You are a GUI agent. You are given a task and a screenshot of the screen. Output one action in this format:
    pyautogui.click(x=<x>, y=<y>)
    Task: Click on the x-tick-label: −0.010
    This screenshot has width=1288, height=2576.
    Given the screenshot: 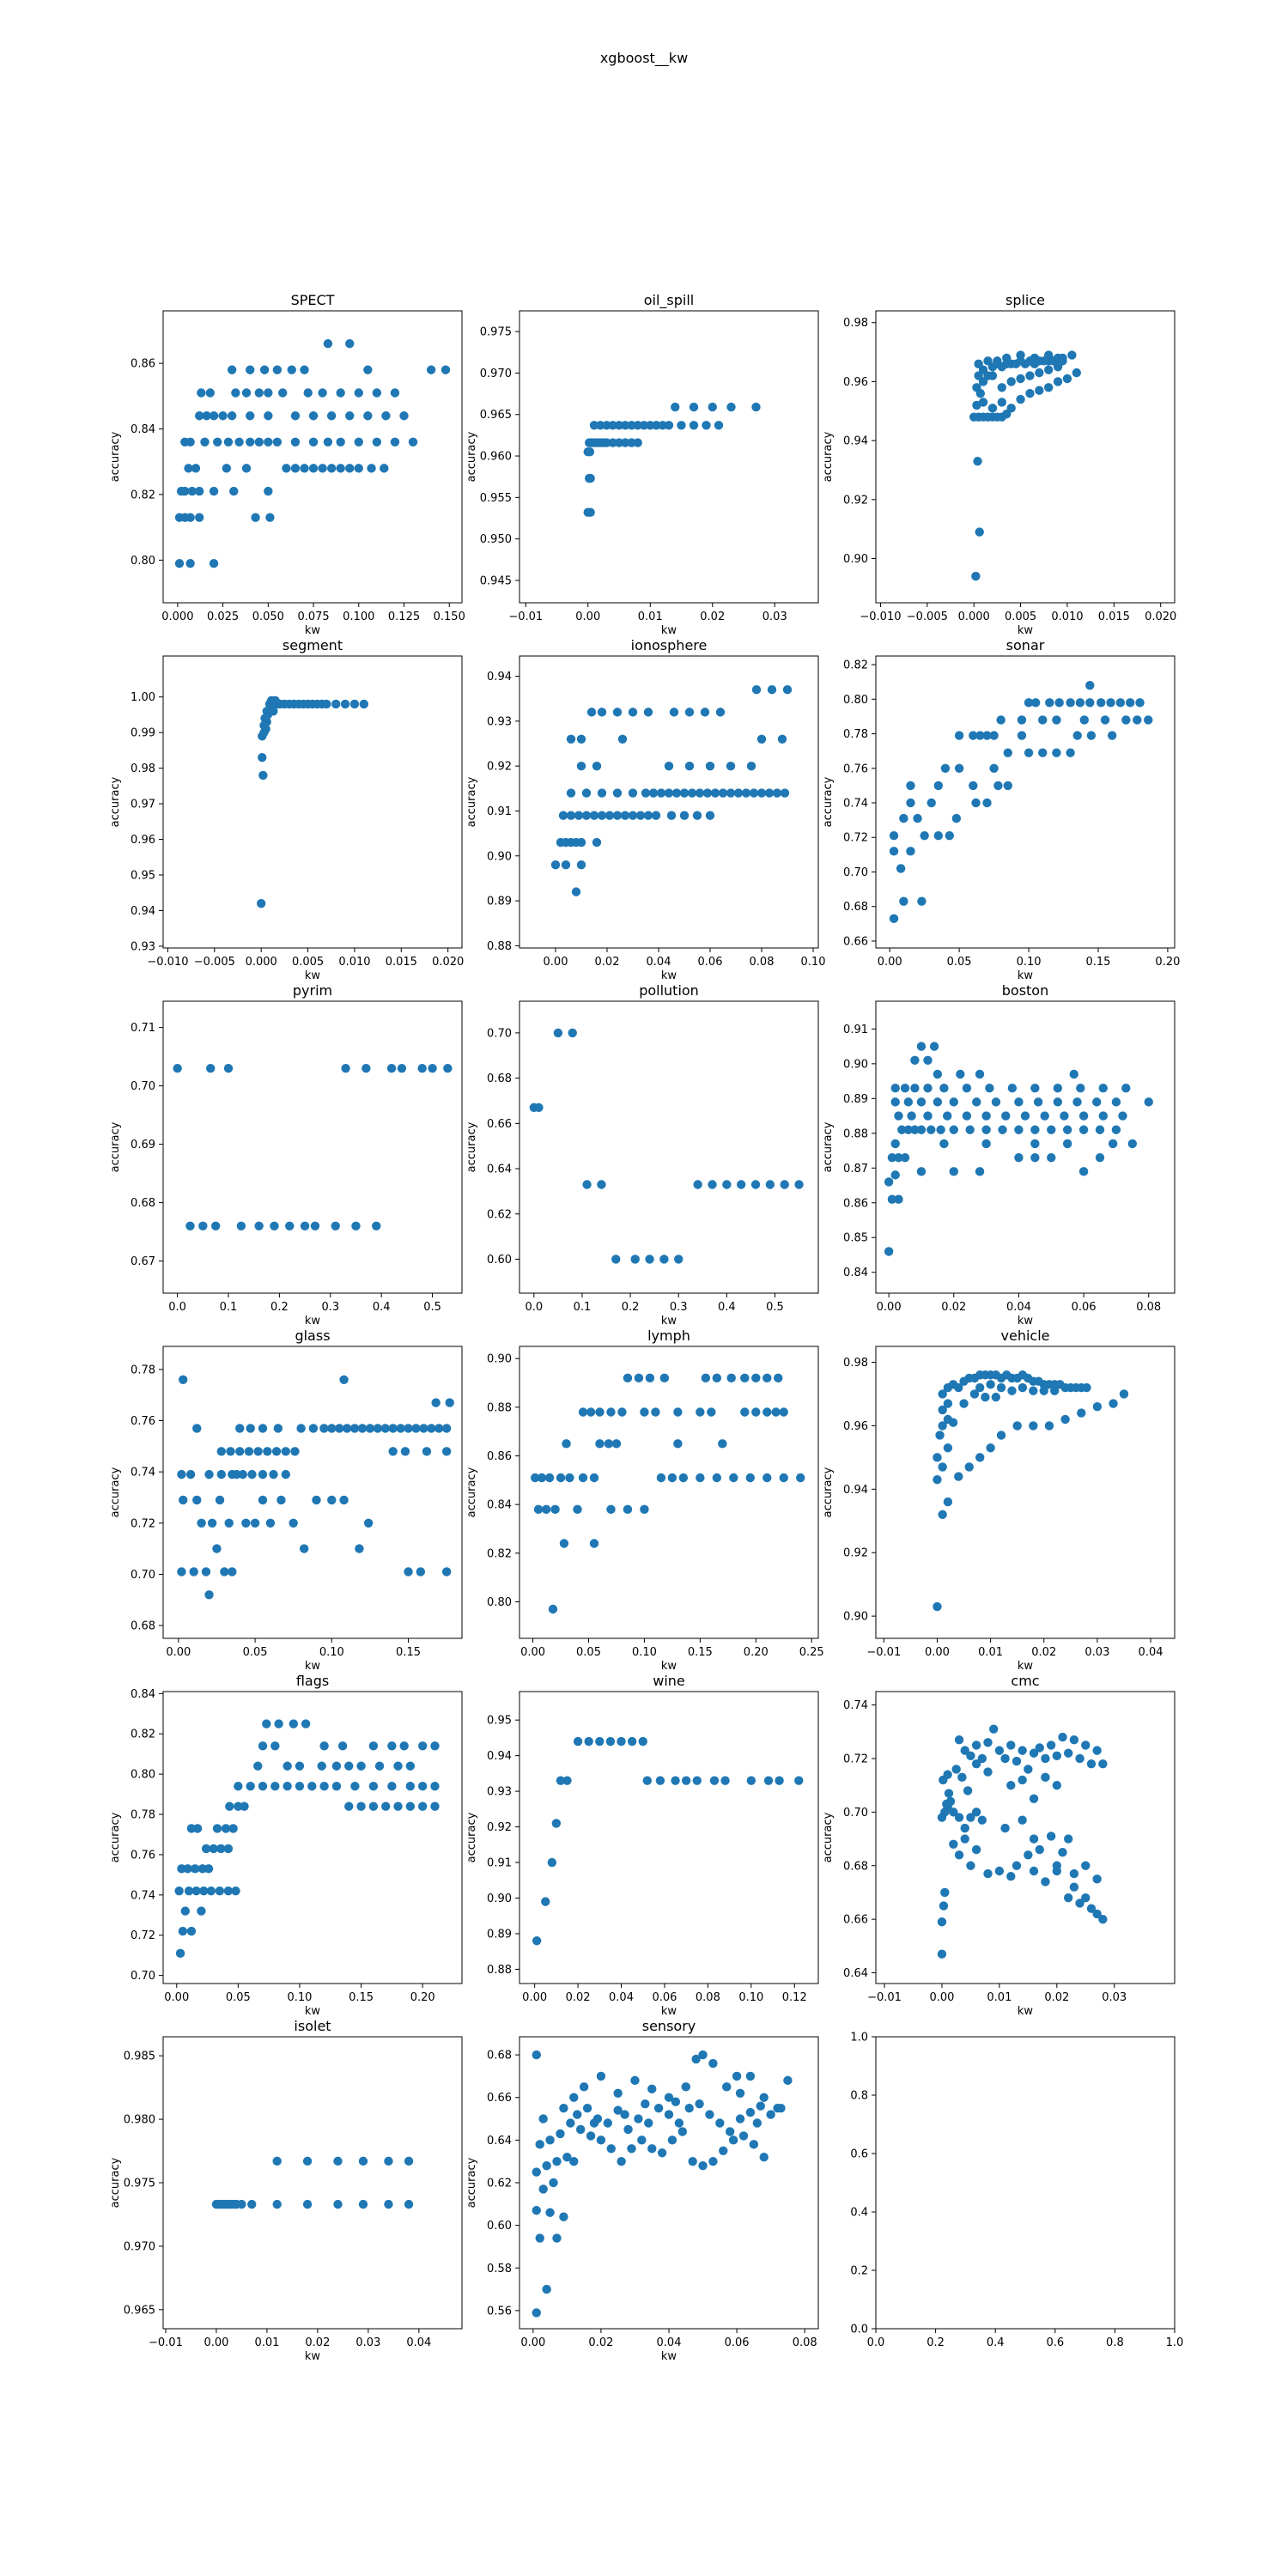 What is the action you would take?
    pyautogui.click(x=881, y=617)
    